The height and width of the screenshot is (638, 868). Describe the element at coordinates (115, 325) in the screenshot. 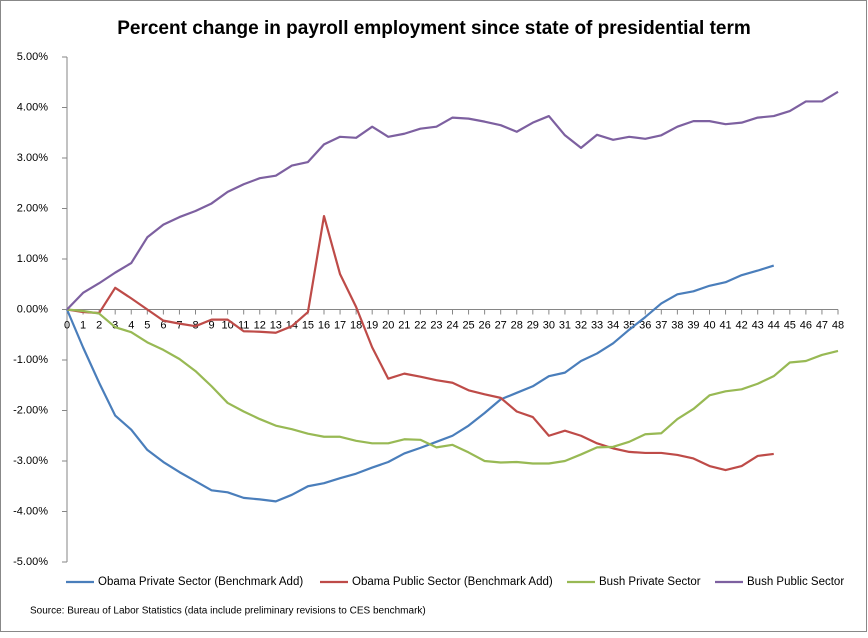

I see `x-tick-label: 3` at that location.